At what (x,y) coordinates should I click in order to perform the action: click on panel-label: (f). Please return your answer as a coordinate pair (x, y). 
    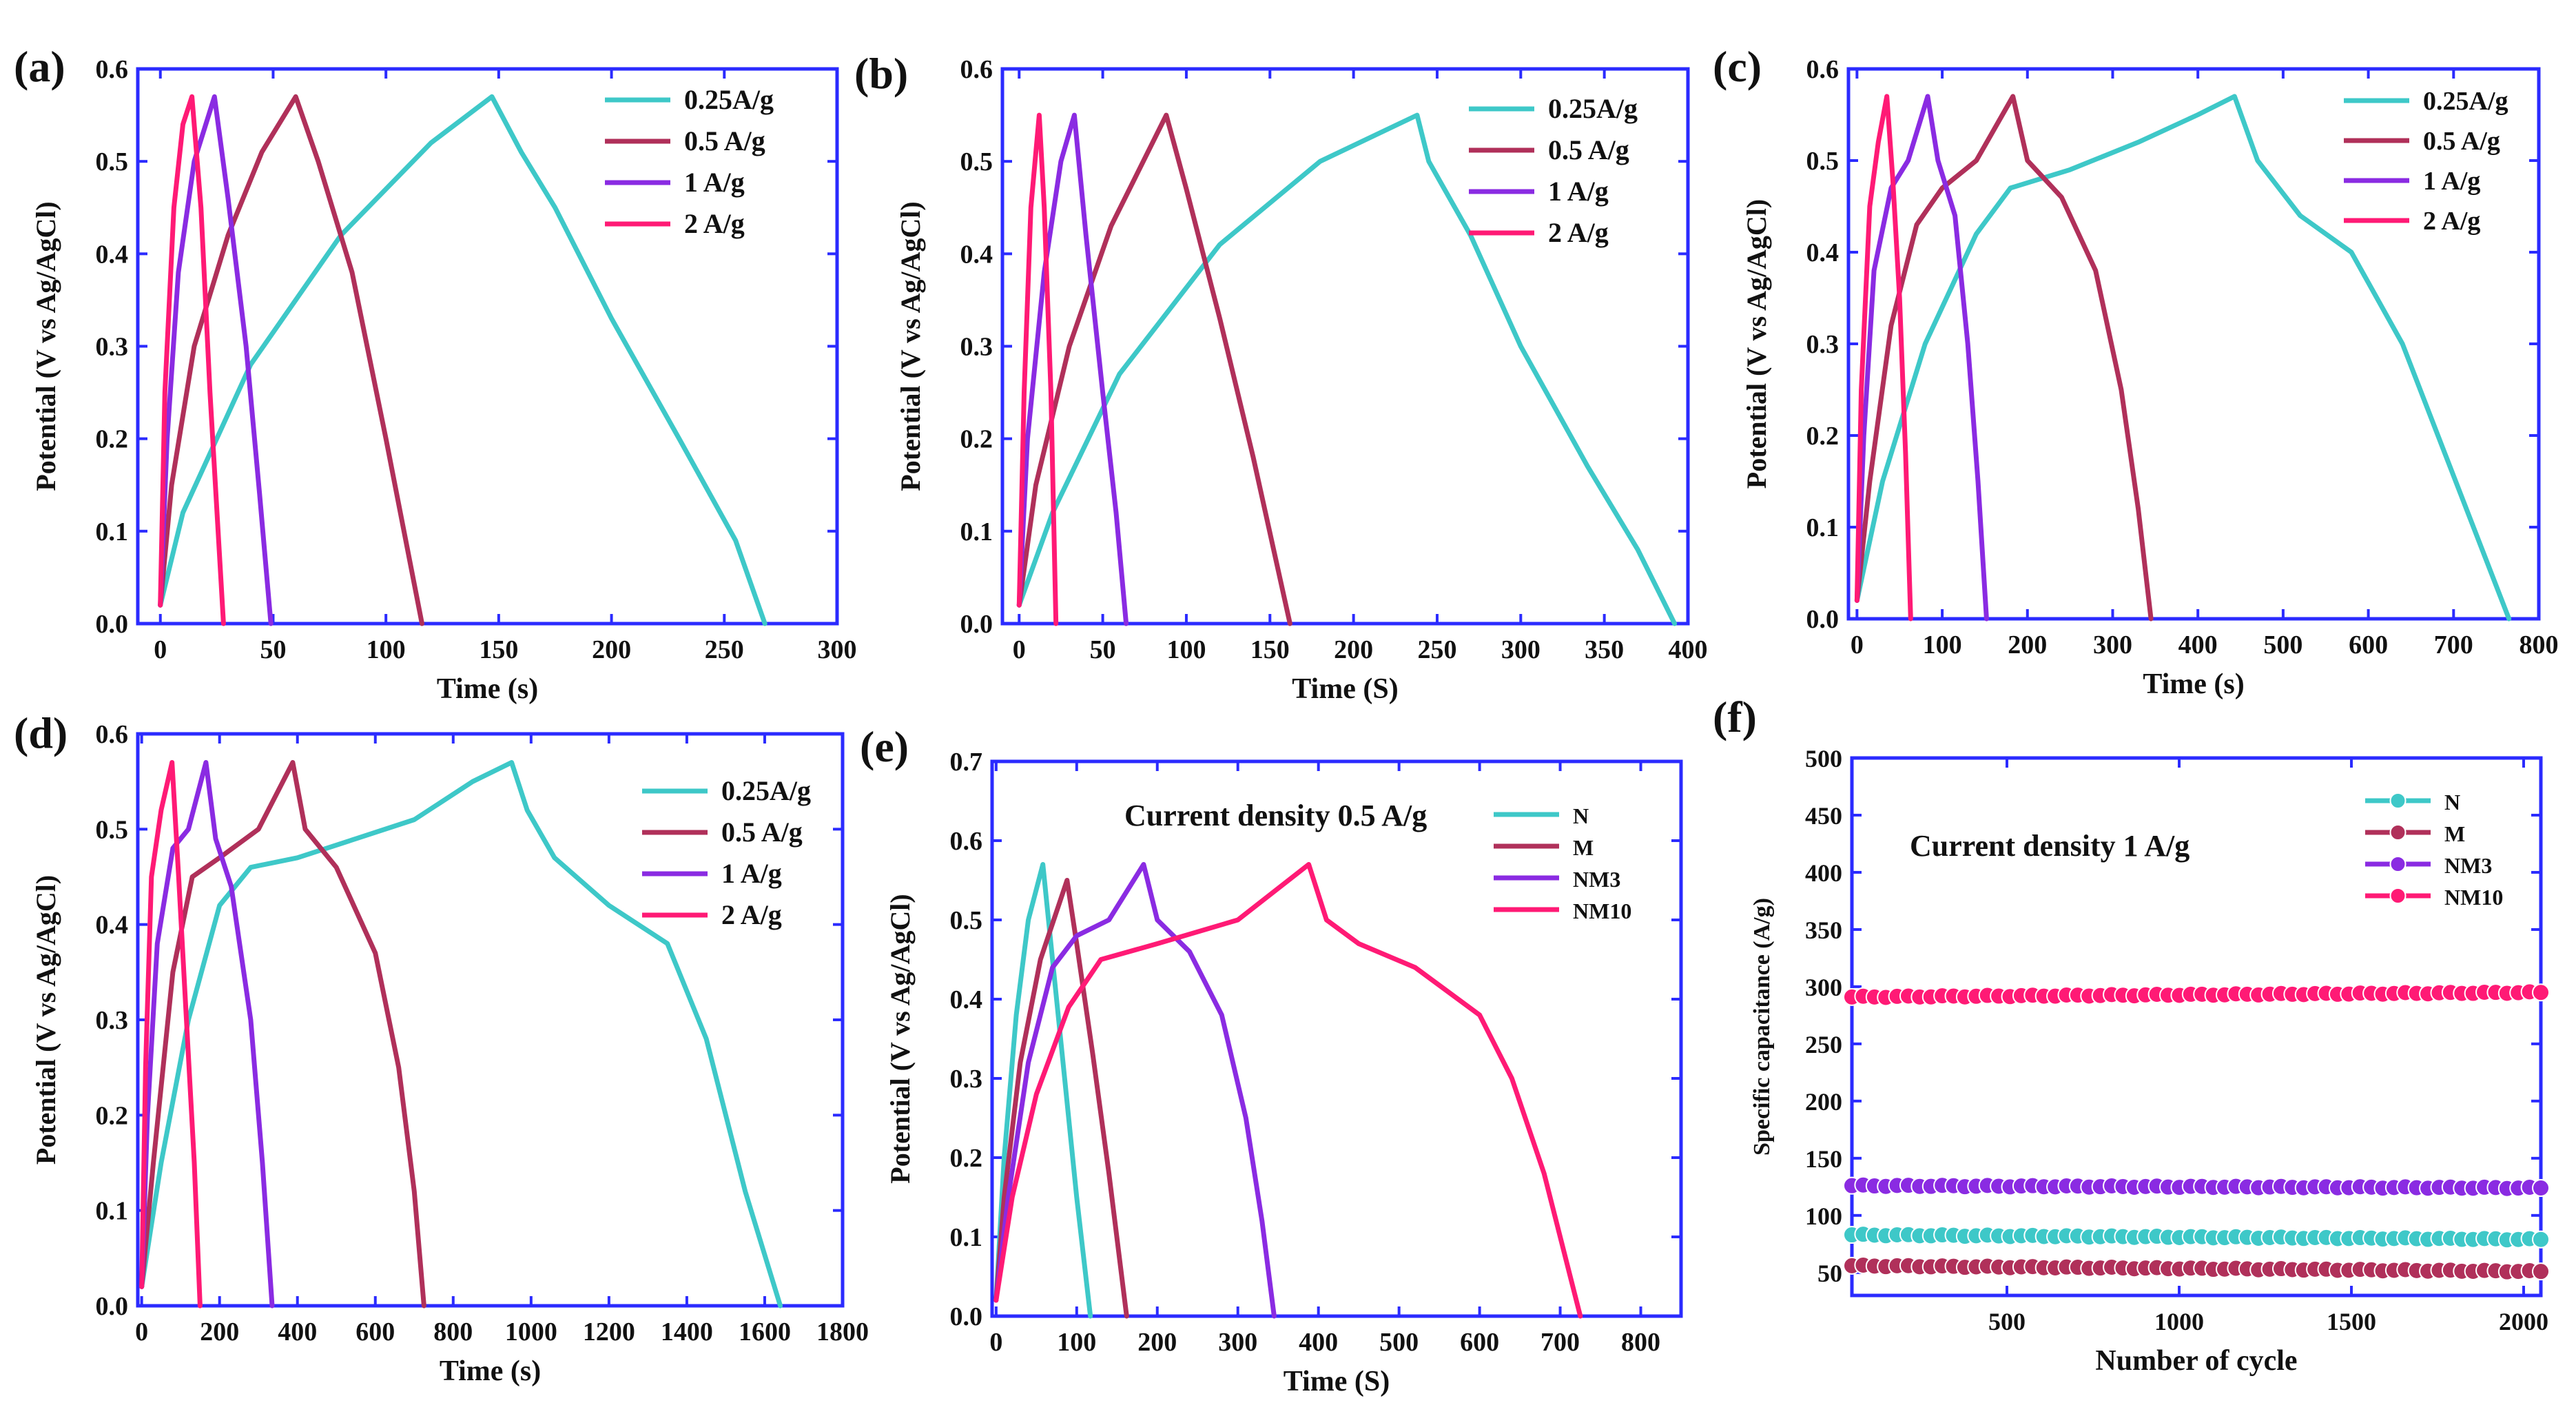
    Looking at the image, I should click on (1735, 717).